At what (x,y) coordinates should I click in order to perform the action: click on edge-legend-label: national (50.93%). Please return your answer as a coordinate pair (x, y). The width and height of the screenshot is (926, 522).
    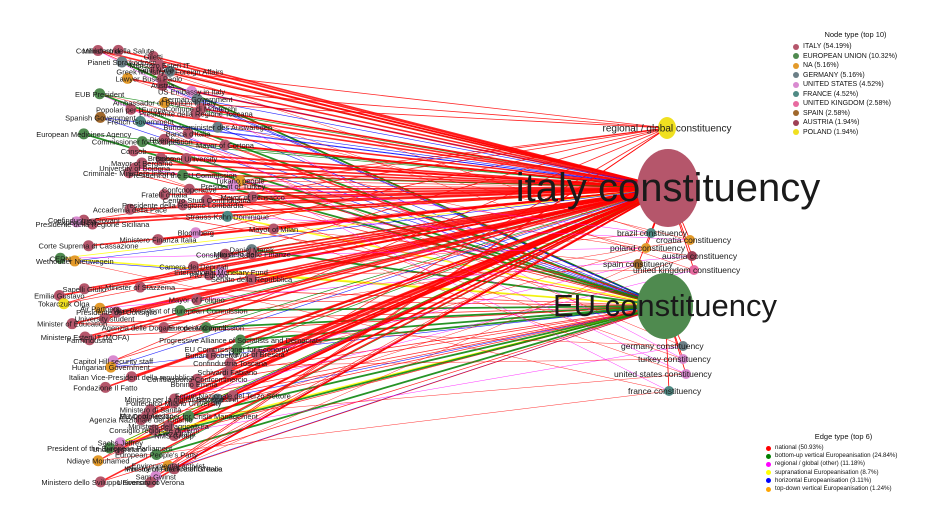
    Looking at the image, I should click on (799, 447).